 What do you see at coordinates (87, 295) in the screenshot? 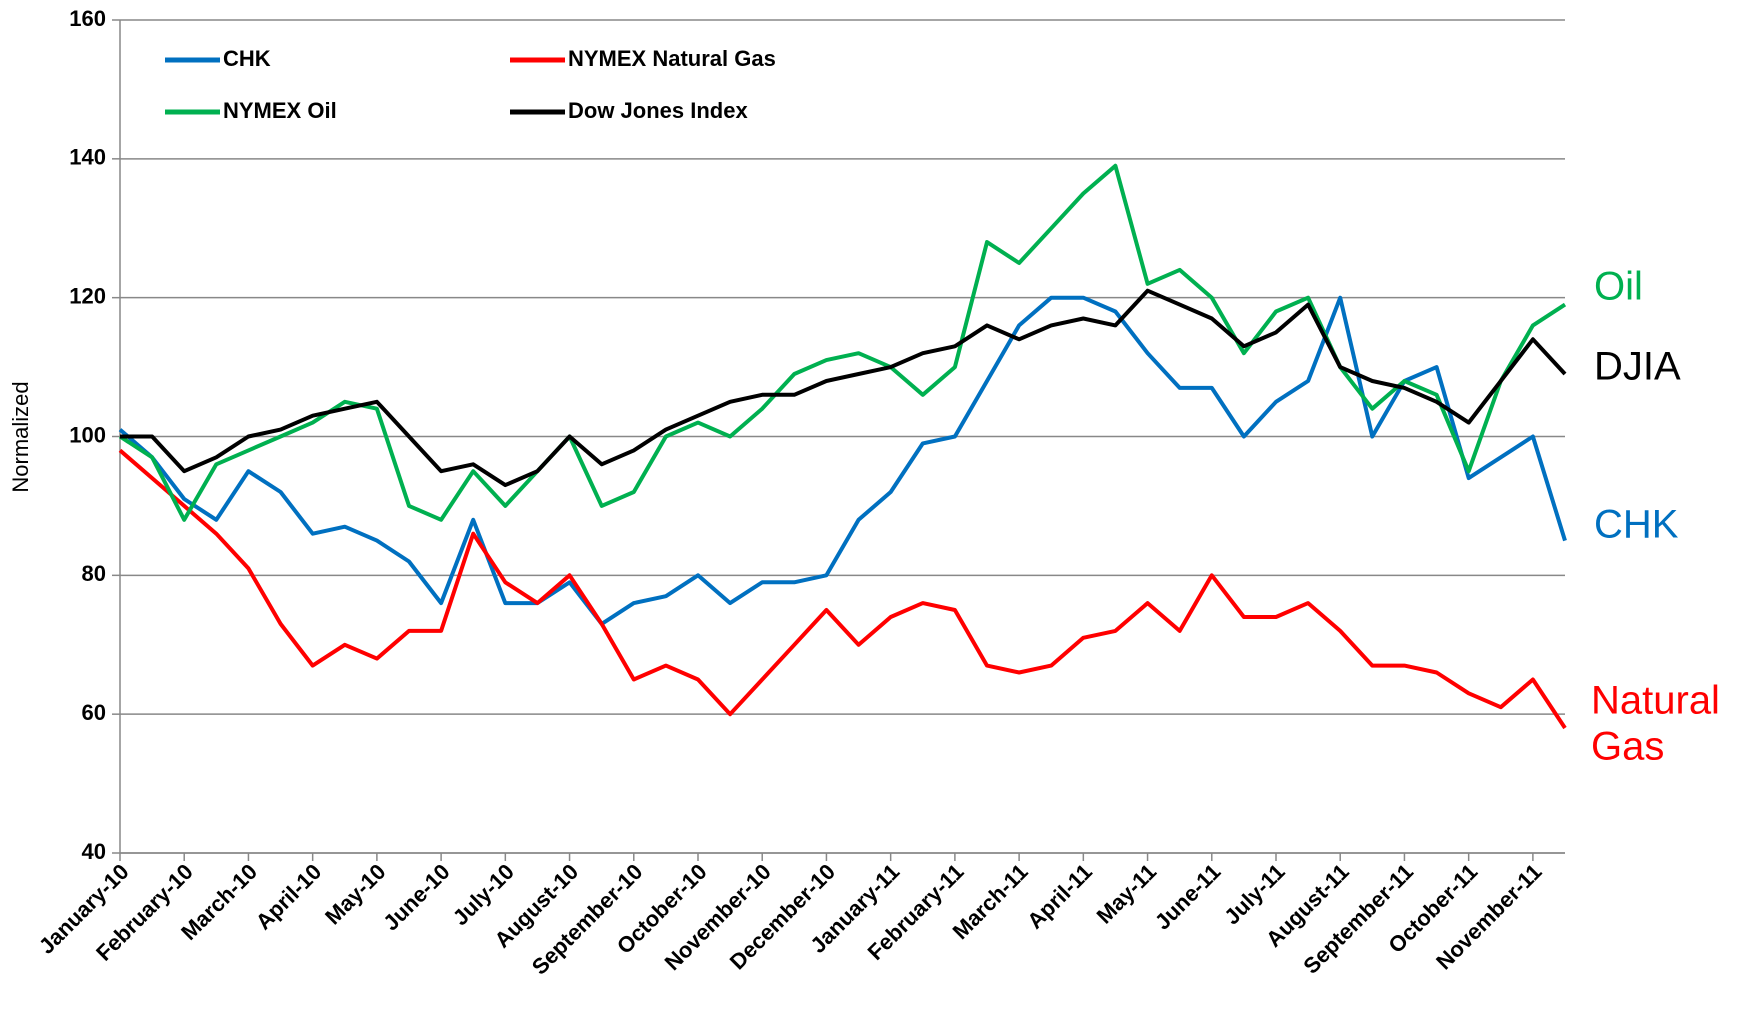
I see `y-tick-label: 120` at bounding box center [87, 295].